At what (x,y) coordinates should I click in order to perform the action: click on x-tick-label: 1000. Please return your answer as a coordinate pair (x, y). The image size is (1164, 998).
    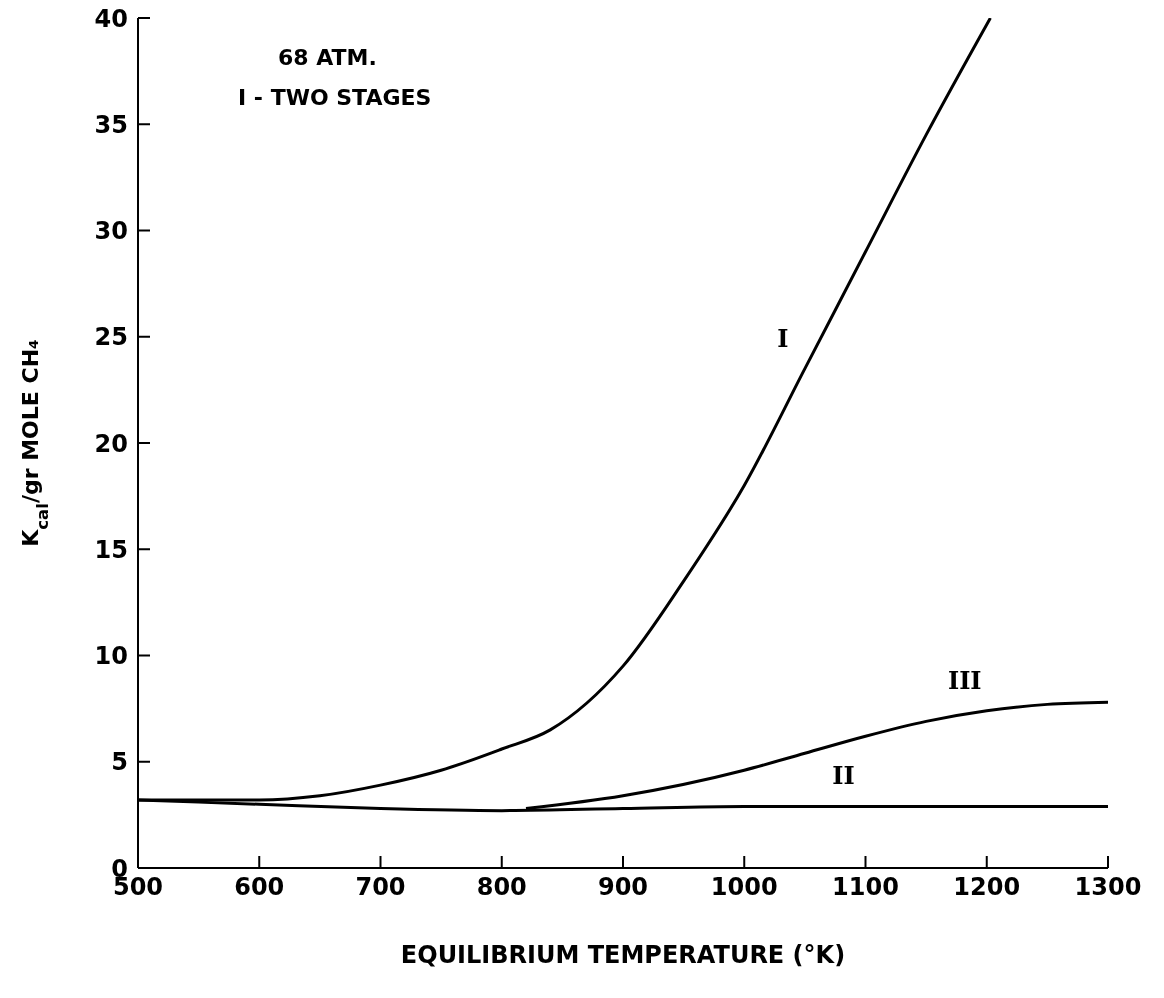
    Looking at the image, I should click on (744, 887).